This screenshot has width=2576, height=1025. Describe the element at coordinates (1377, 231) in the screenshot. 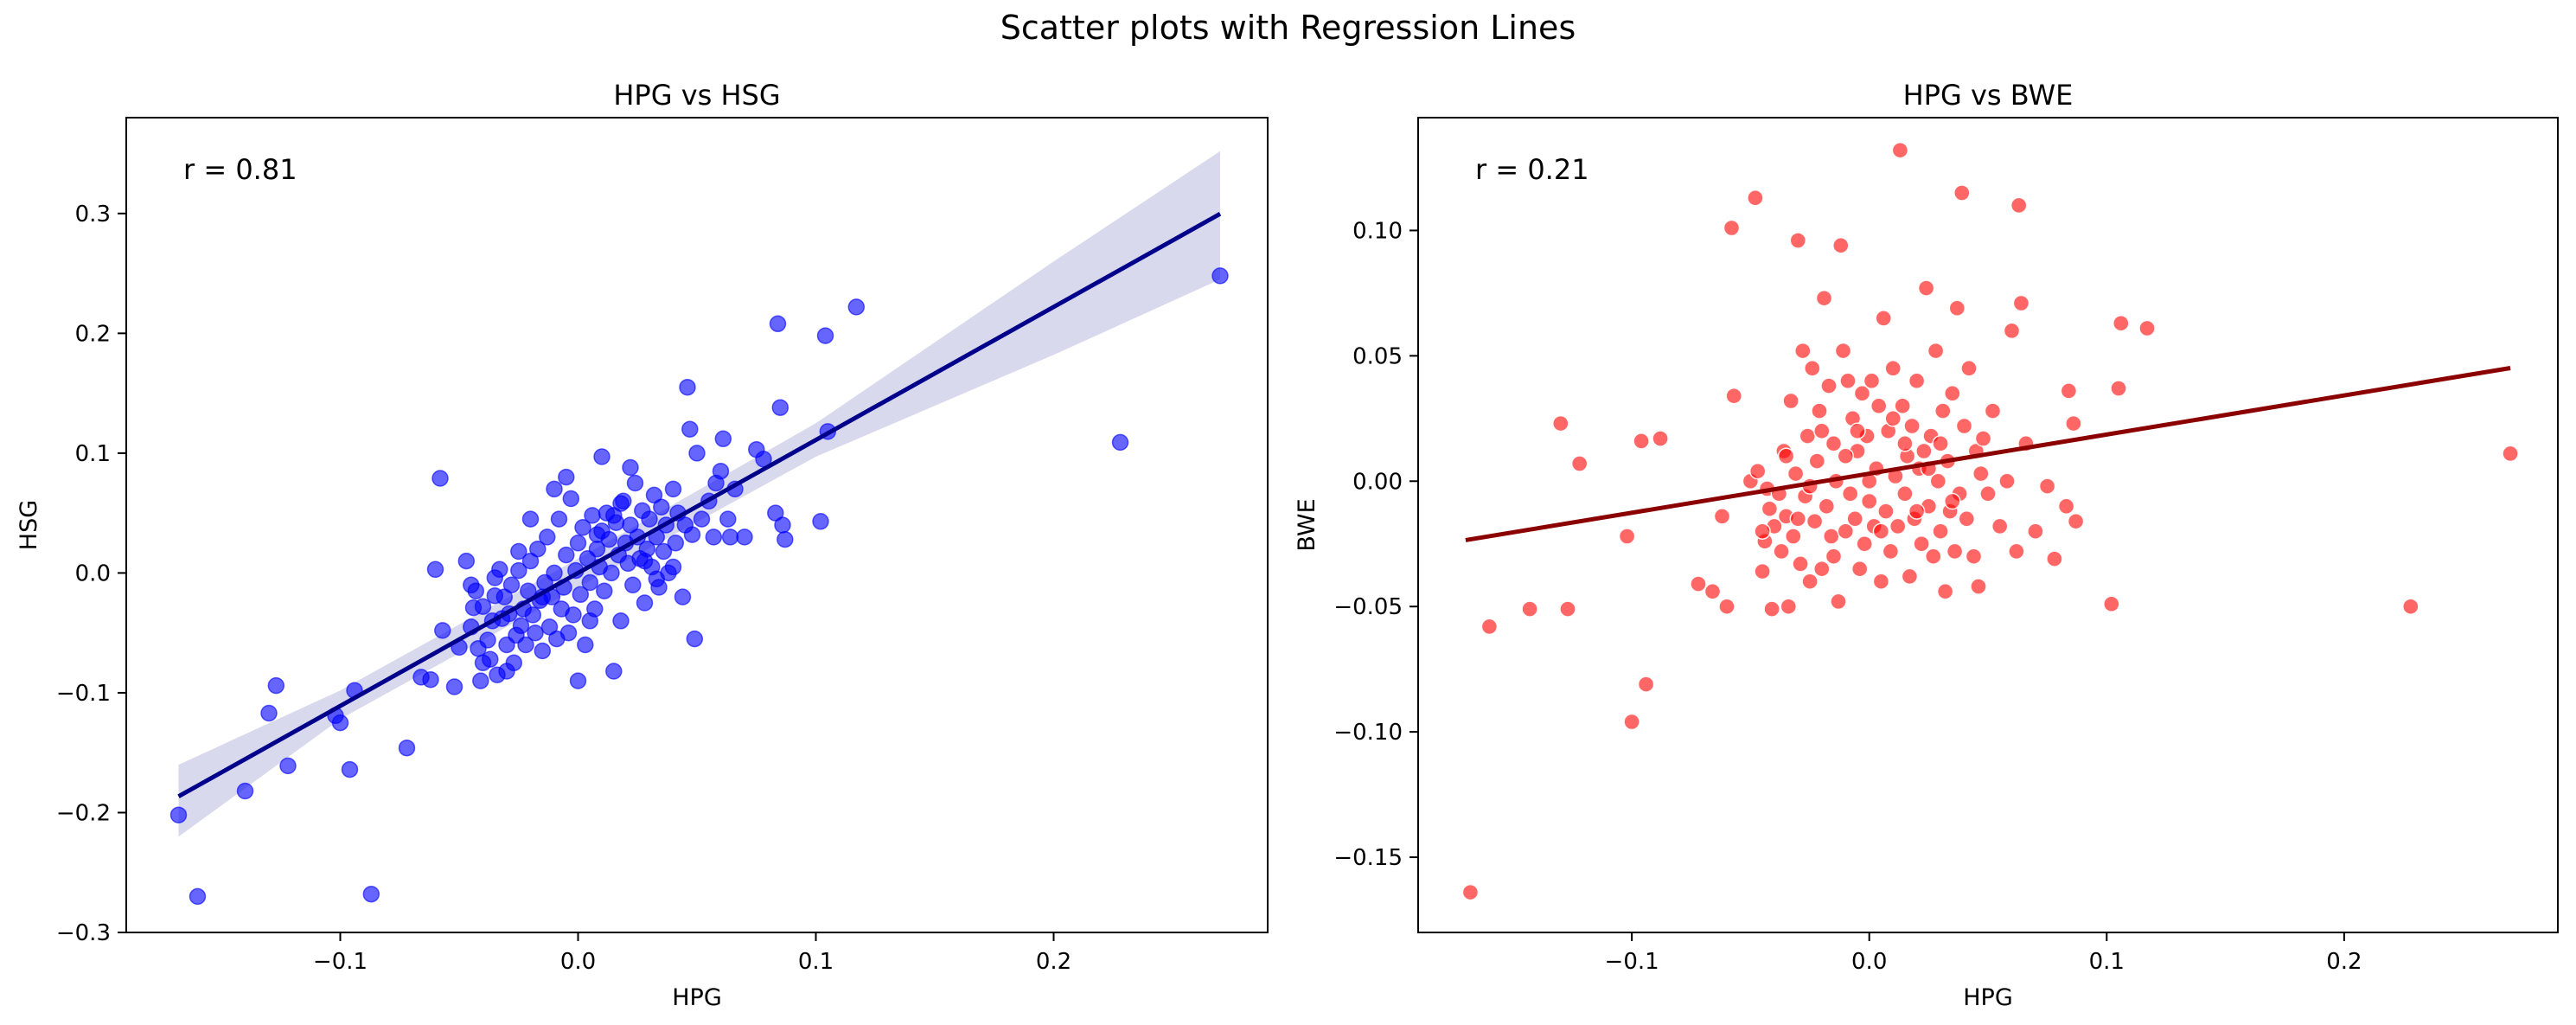

I see `y-tick-label: 0.10` at that location.